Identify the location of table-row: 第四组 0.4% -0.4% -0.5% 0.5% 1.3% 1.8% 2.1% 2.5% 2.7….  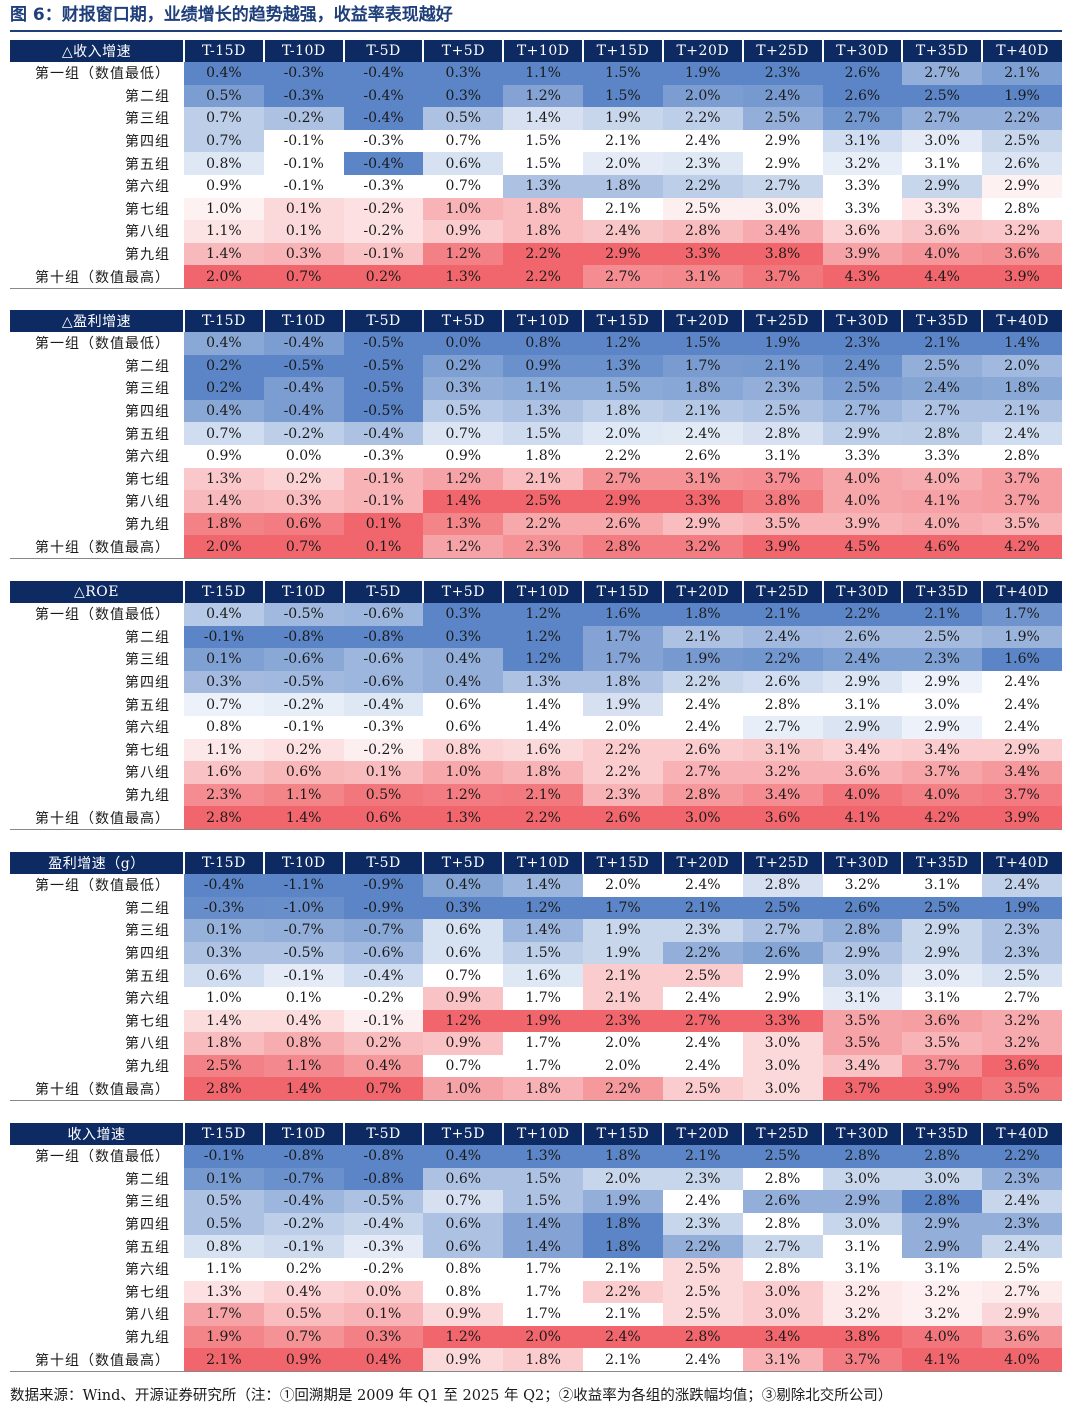
(536, 411).